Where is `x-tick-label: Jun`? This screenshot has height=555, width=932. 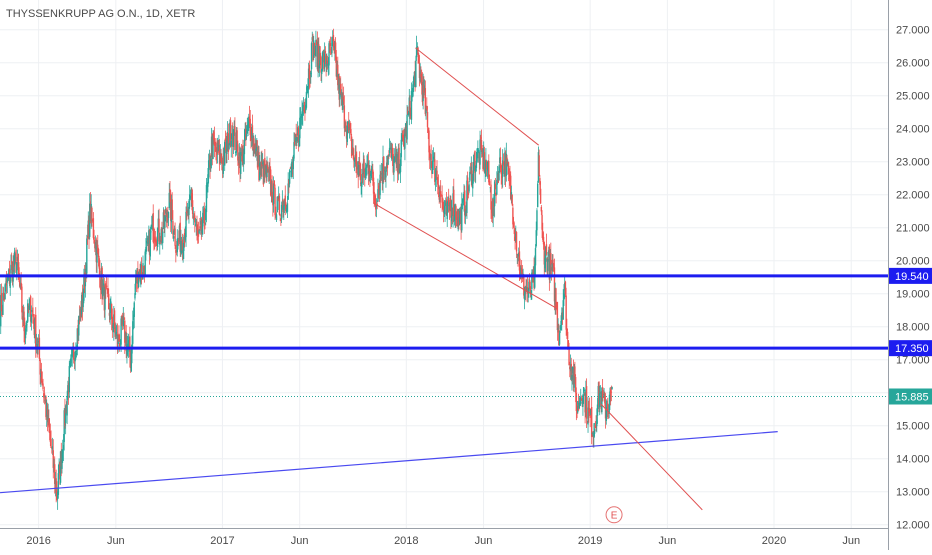
x-tick-label: Jun is located at coordinates (116, 541).